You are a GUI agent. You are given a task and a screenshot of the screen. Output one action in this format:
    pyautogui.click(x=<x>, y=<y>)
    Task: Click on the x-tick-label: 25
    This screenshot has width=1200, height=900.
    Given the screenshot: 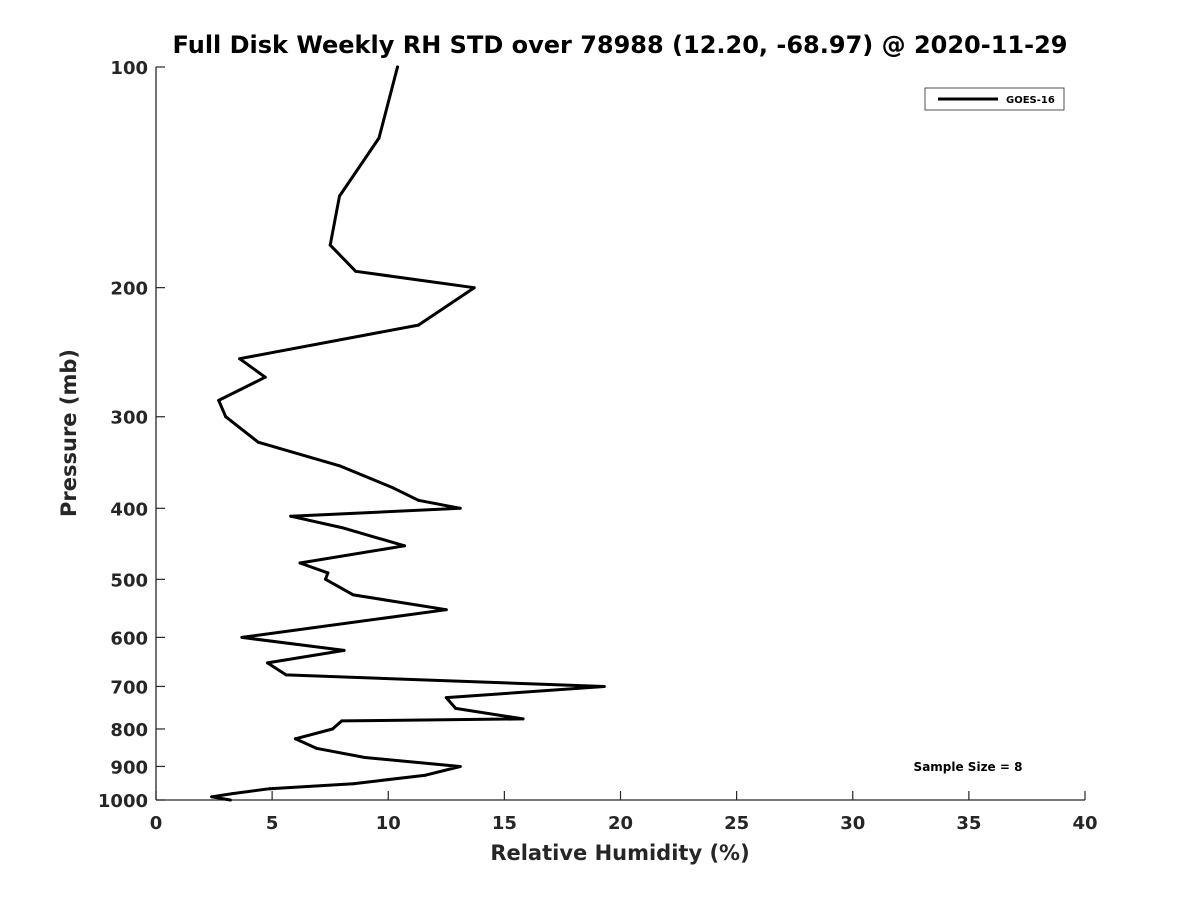 What is the action you would take?
    pyautogui.click(x=736, y=823)
    